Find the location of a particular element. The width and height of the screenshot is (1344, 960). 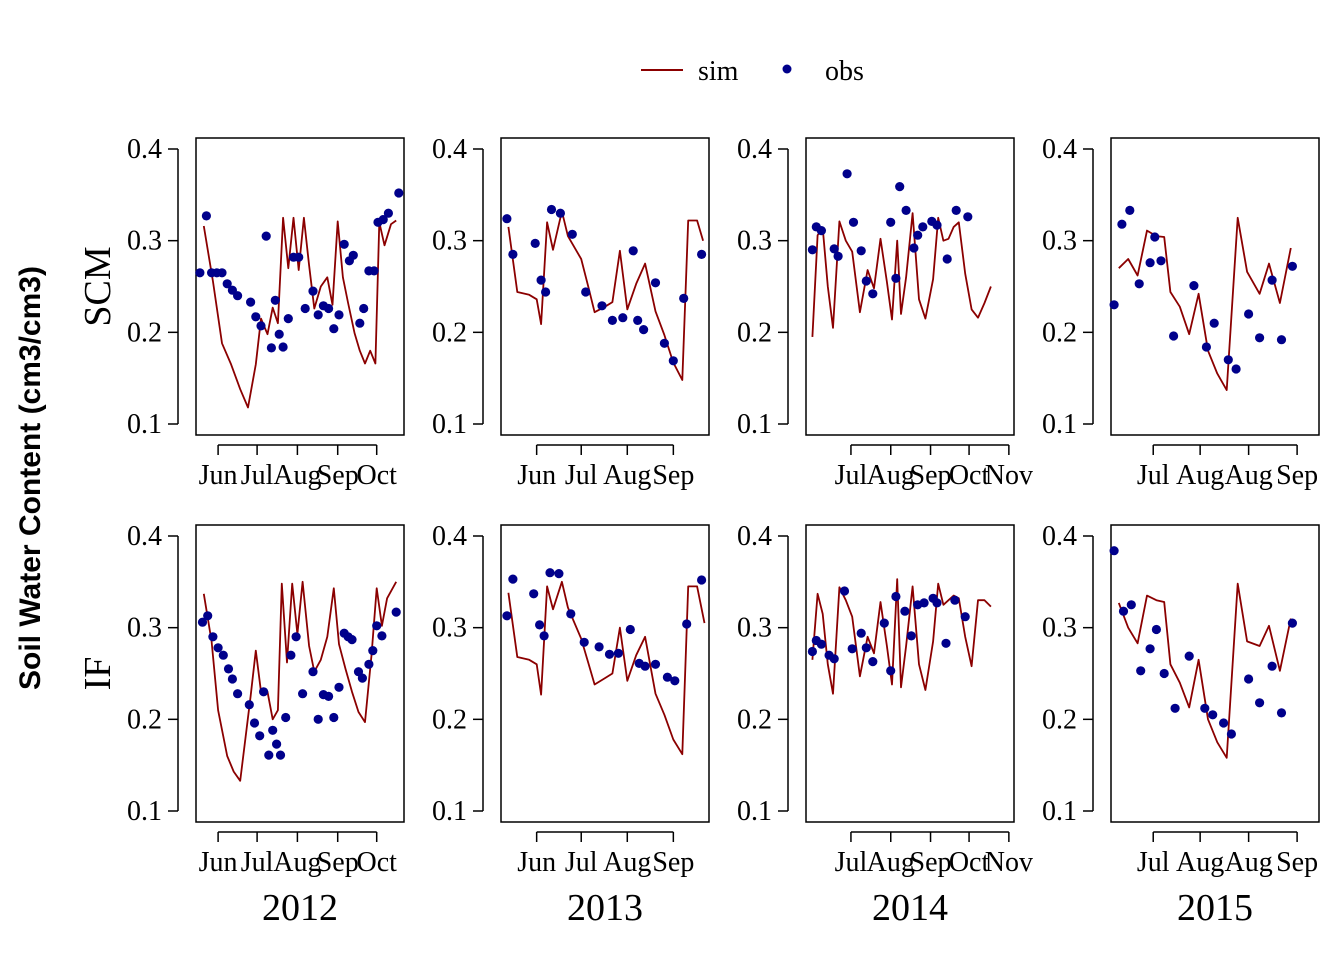

y-tick-label-scm-2012: 0.2 is located at coordinates (144, 332).